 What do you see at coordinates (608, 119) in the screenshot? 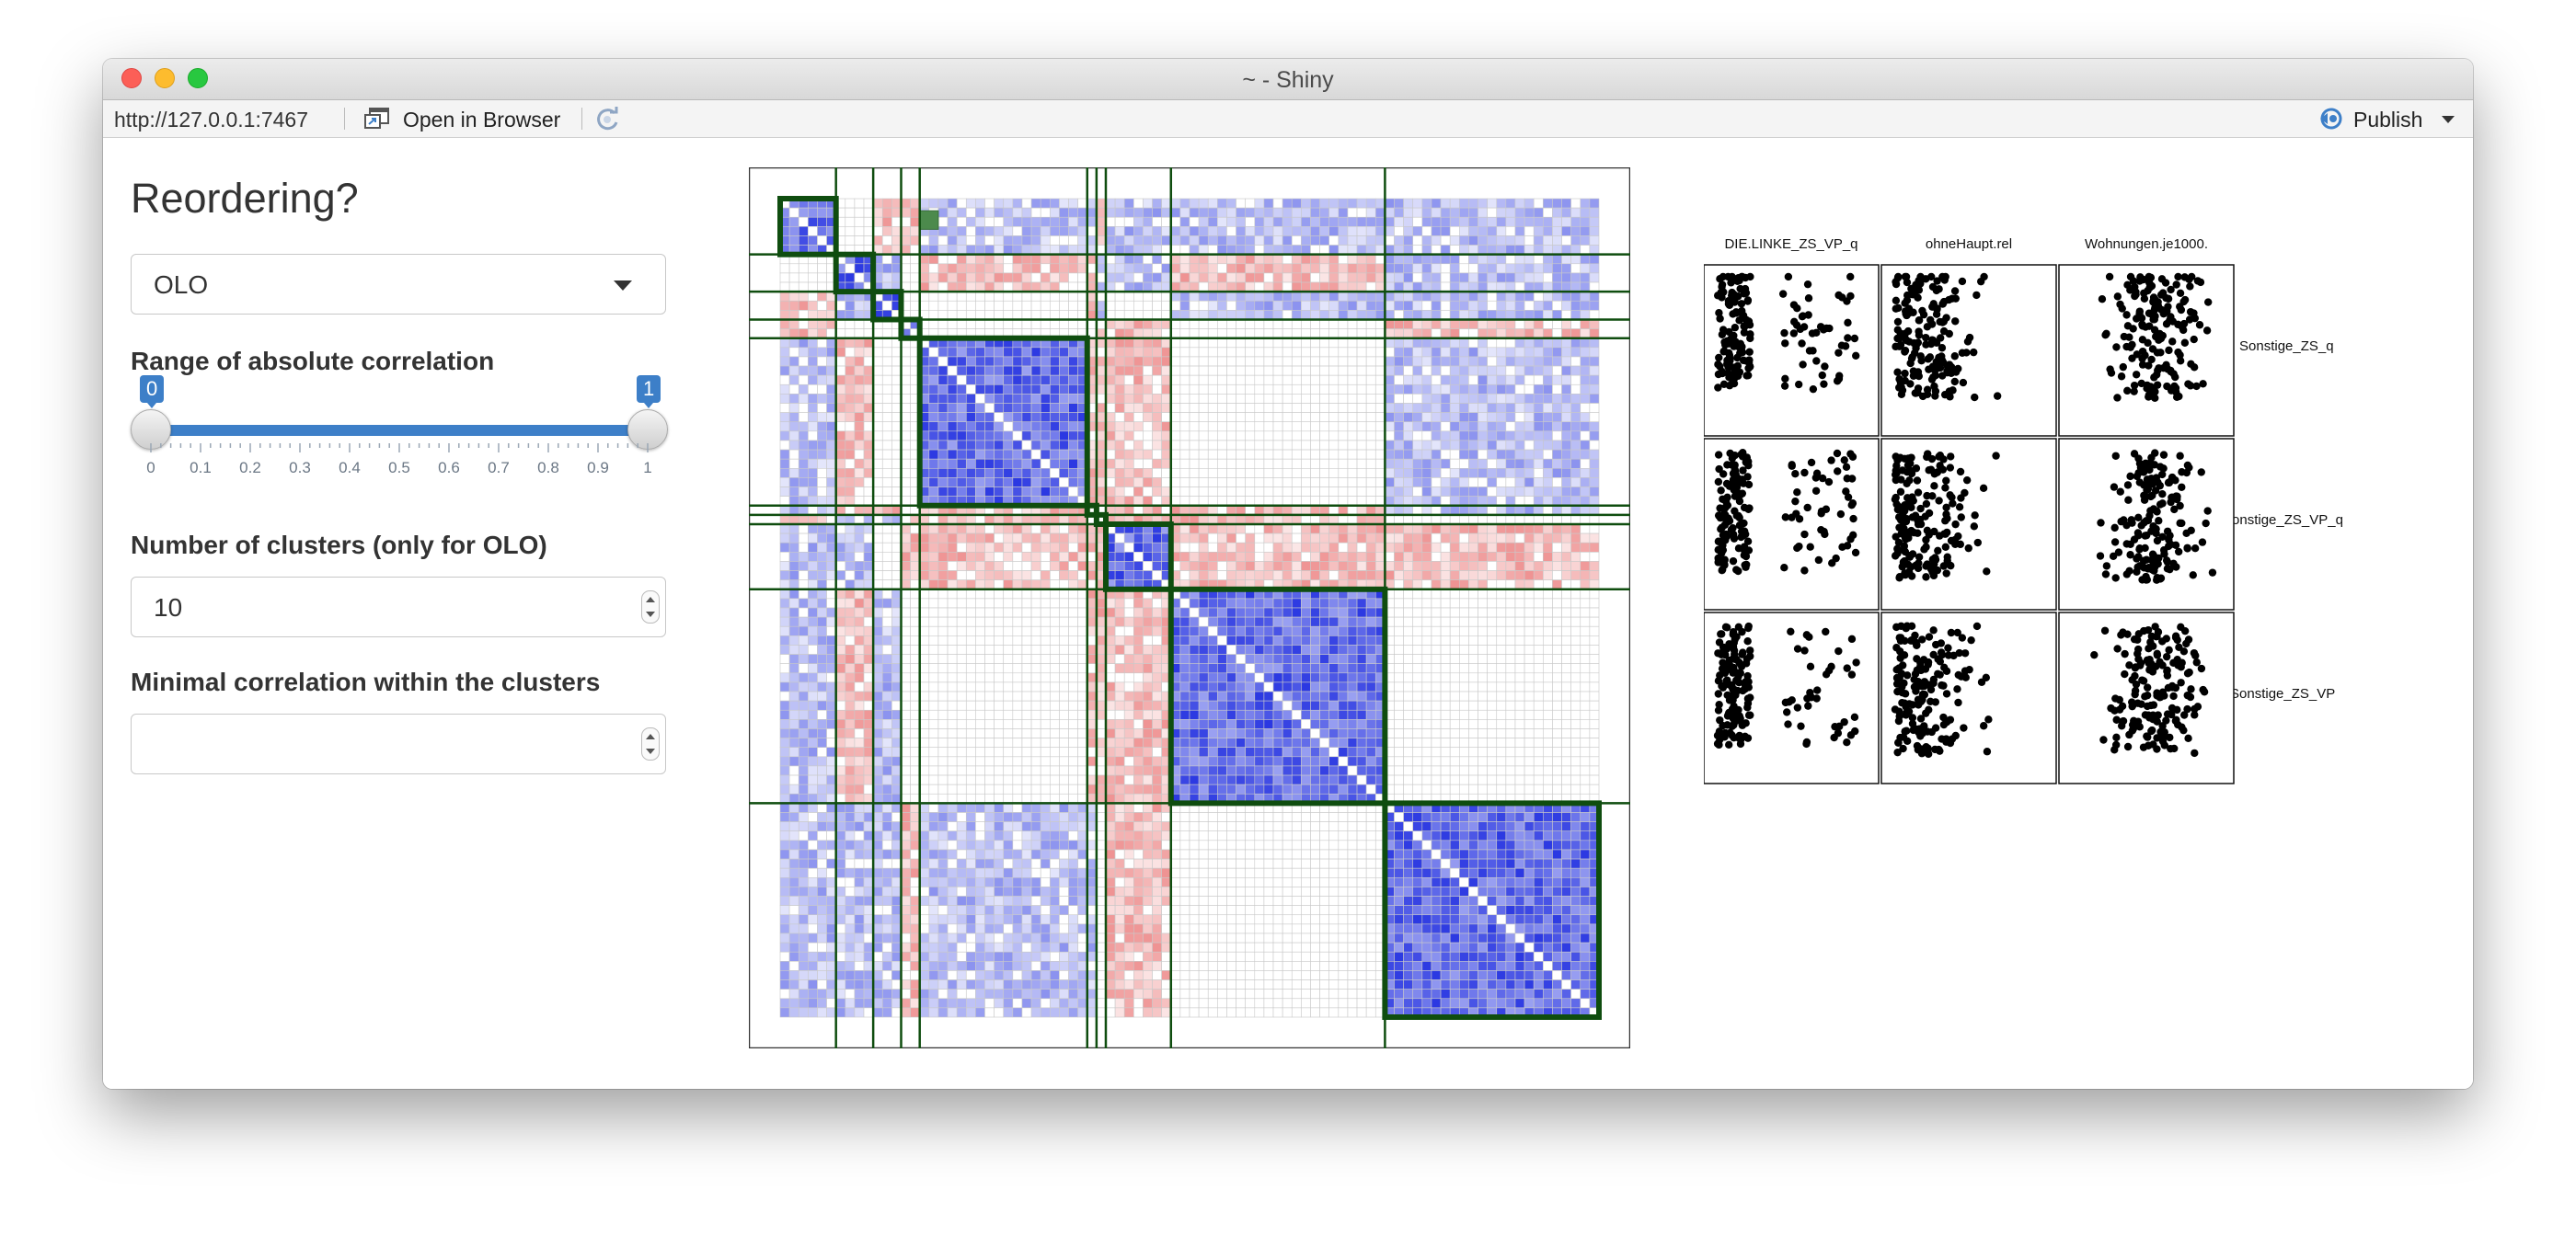
I see `refresh-icon` at bounding box center [608, 119].